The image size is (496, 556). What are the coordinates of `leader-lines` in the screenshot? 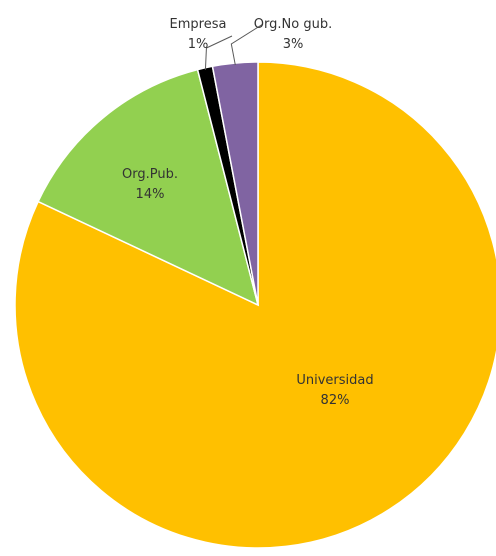 It's located at (234, 46).